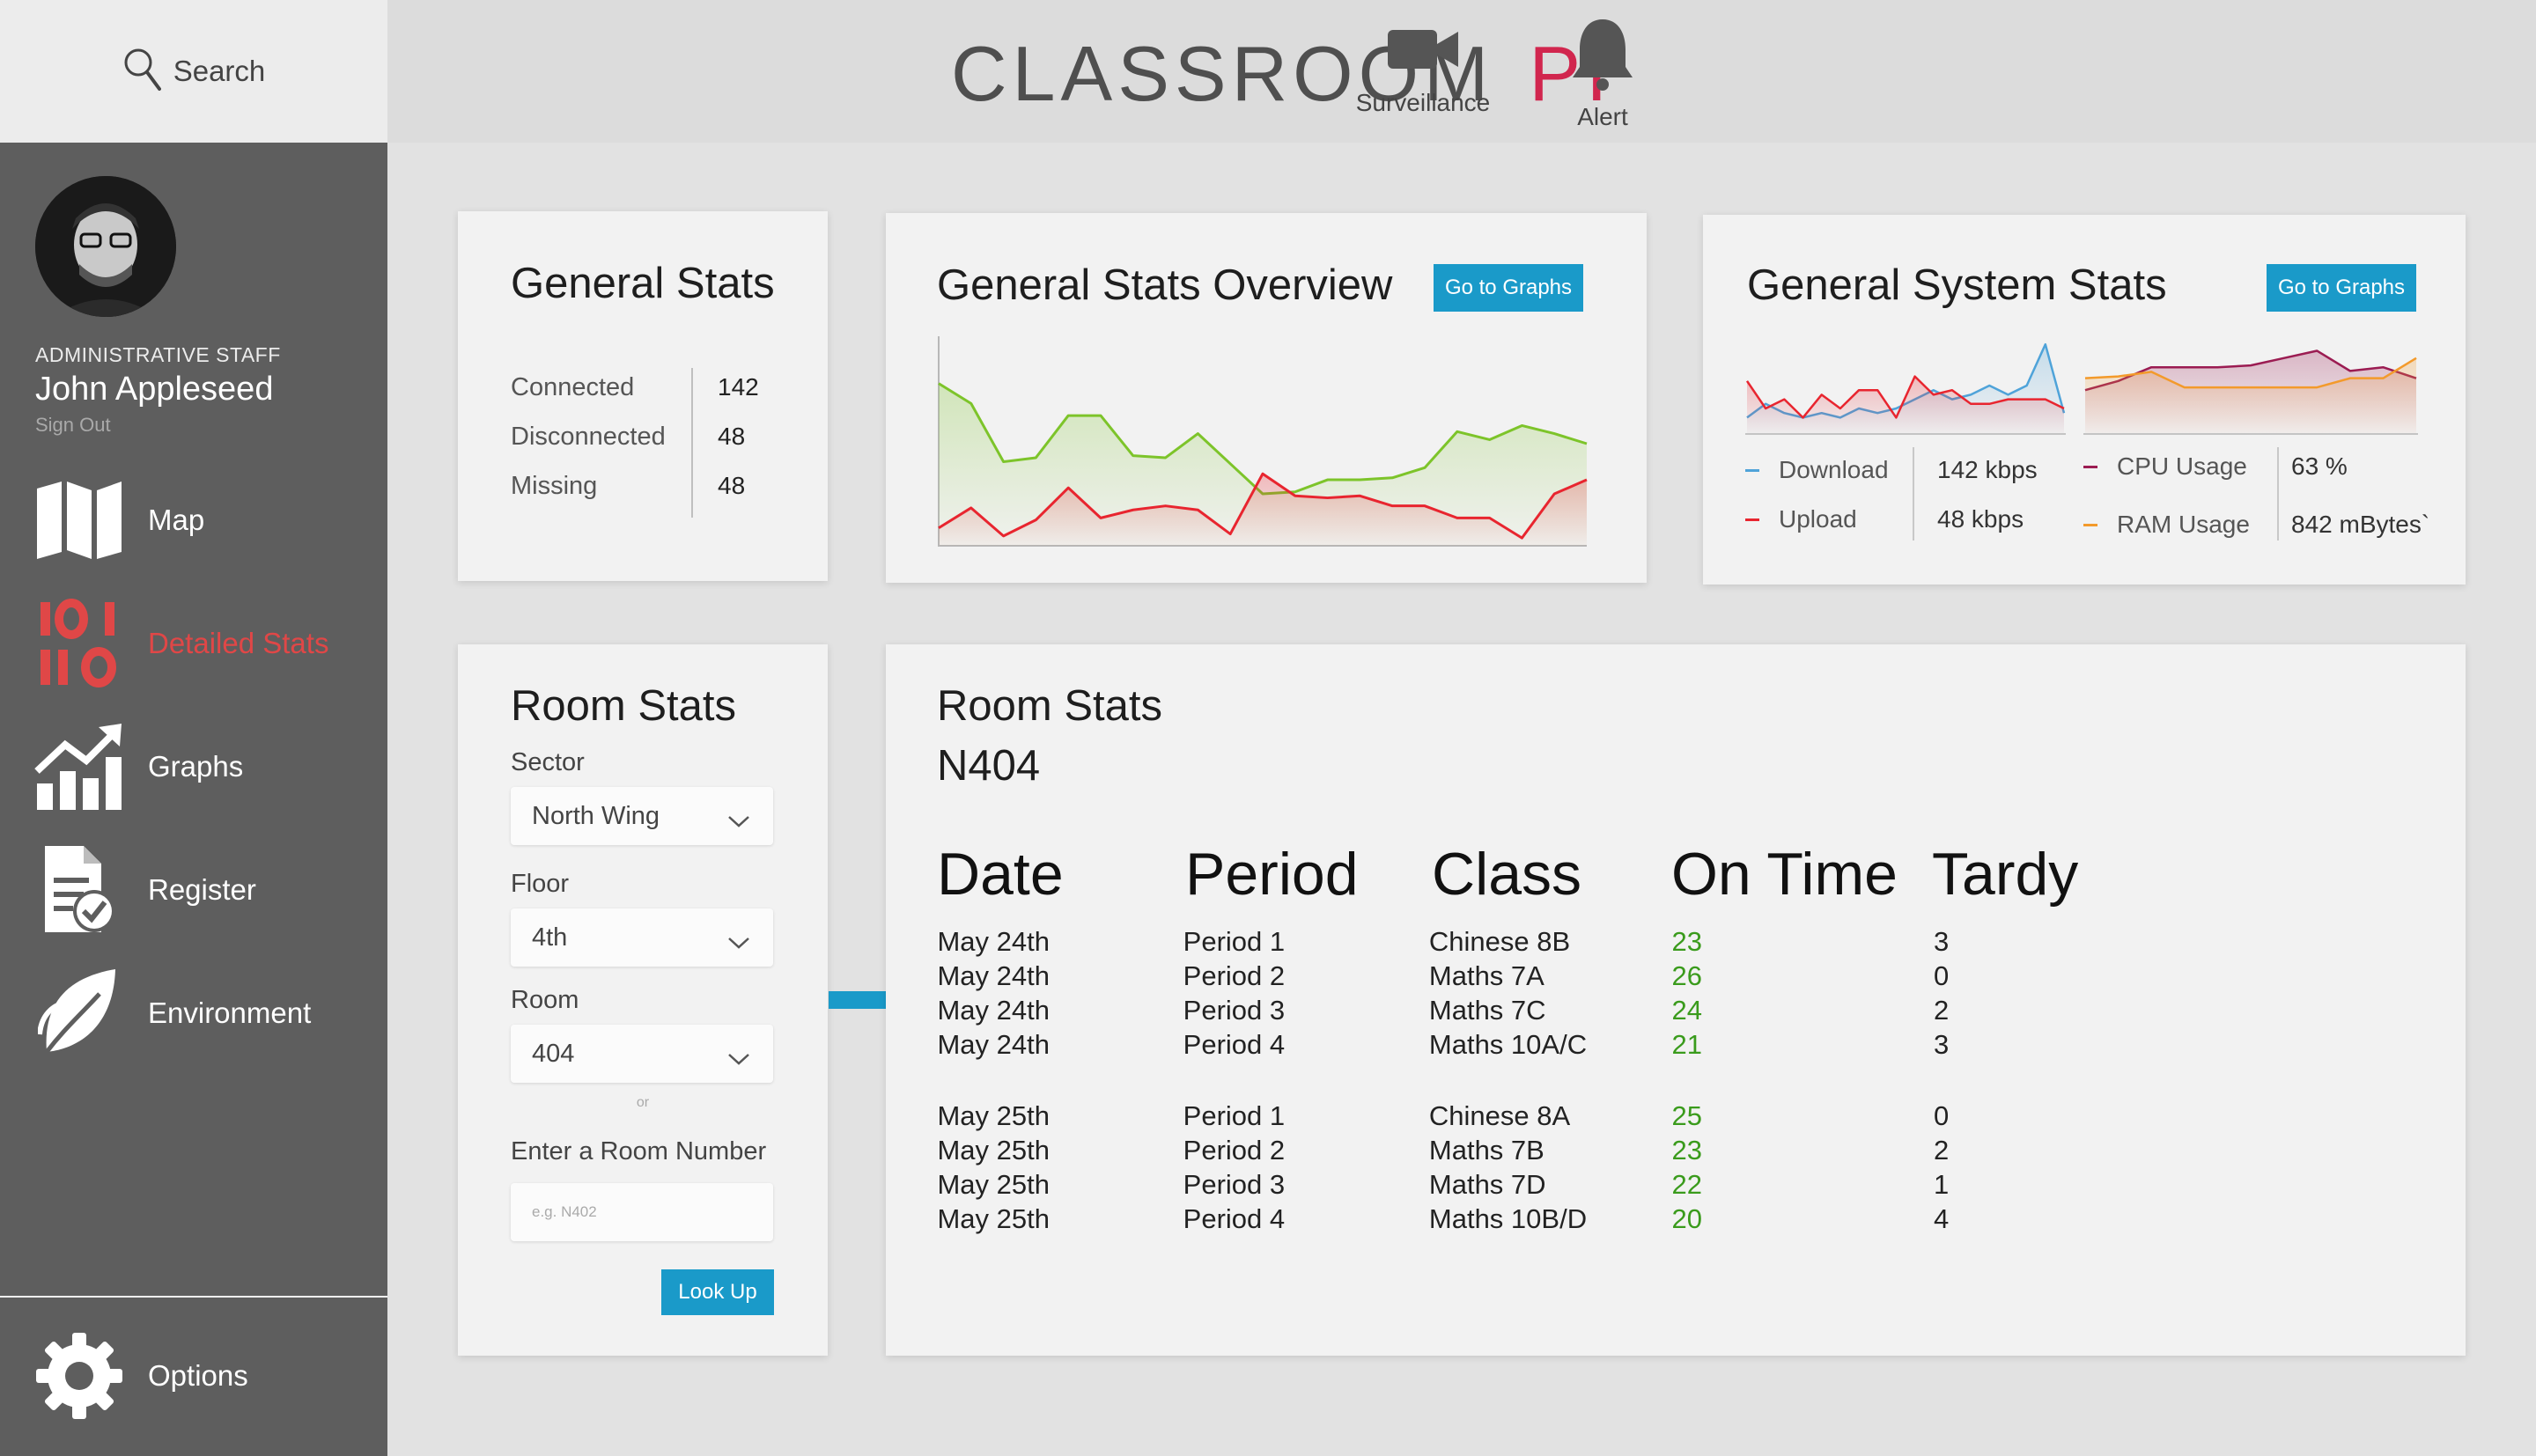  I want to click on cpu-swatch, so click(2090, 466).